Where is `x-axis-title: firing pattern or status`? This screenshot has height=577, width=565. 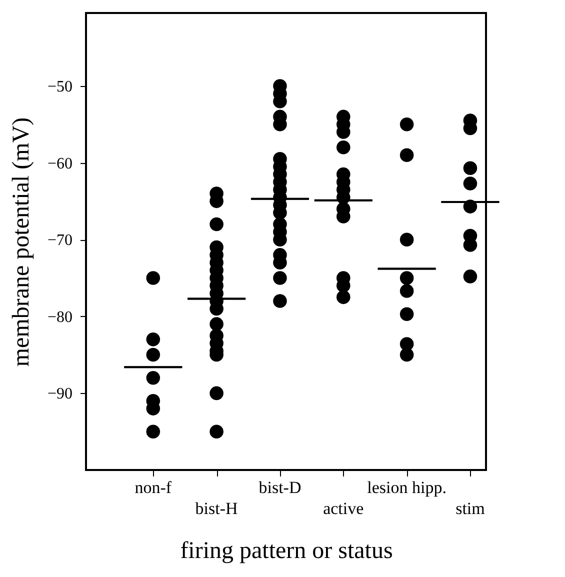 x-axis-title: firing pattern or status is located at coordinates (286, 551).